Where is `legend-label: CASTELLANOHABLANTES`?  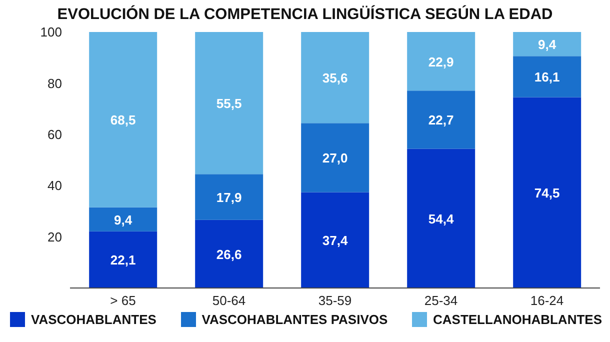 legend-label: CASTELLANOHABLANTES is located at coordinates (517, 319).